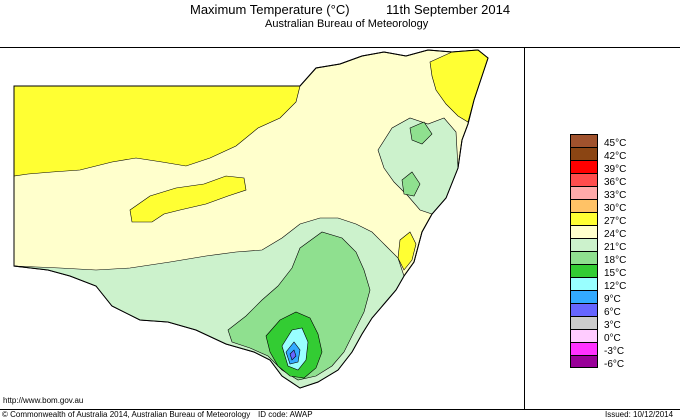 The width and height of the screenshot is (680, 420). I want to click on legend-row: 21°C, so click(605, 245).